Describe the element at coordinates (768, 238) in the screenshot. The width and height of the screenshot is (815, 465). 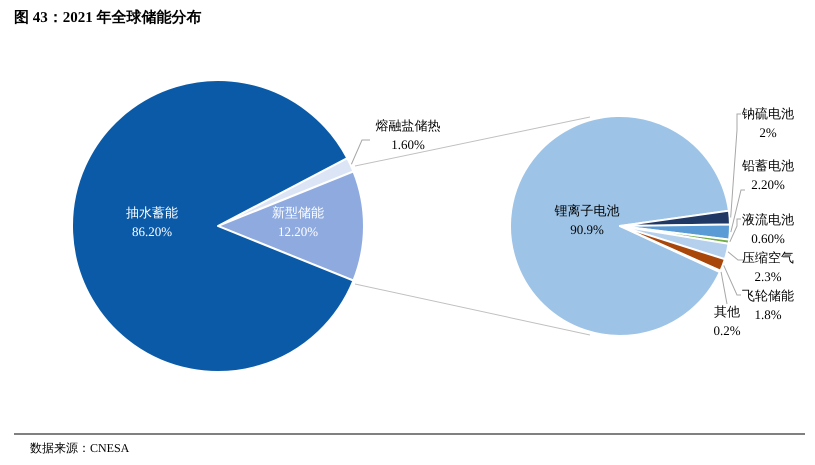
I see `data-label: 0.60%` at that location.